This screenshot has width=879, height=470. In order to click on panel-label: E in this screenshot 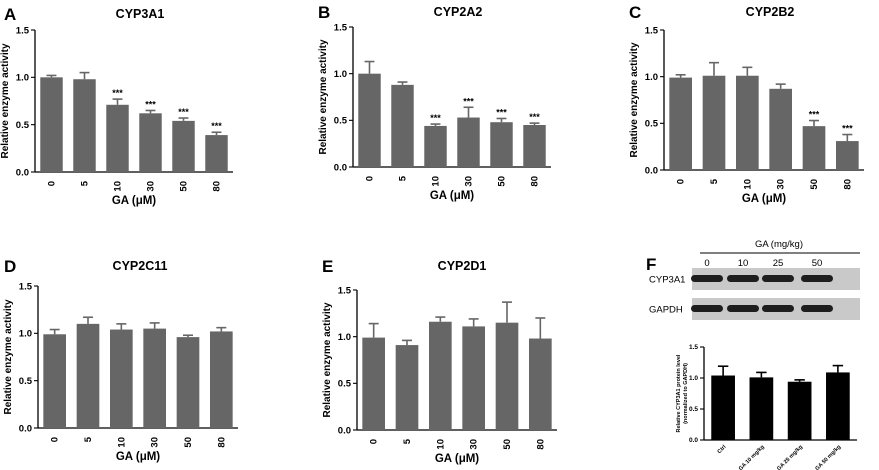, I will do `click(327, 266)`.